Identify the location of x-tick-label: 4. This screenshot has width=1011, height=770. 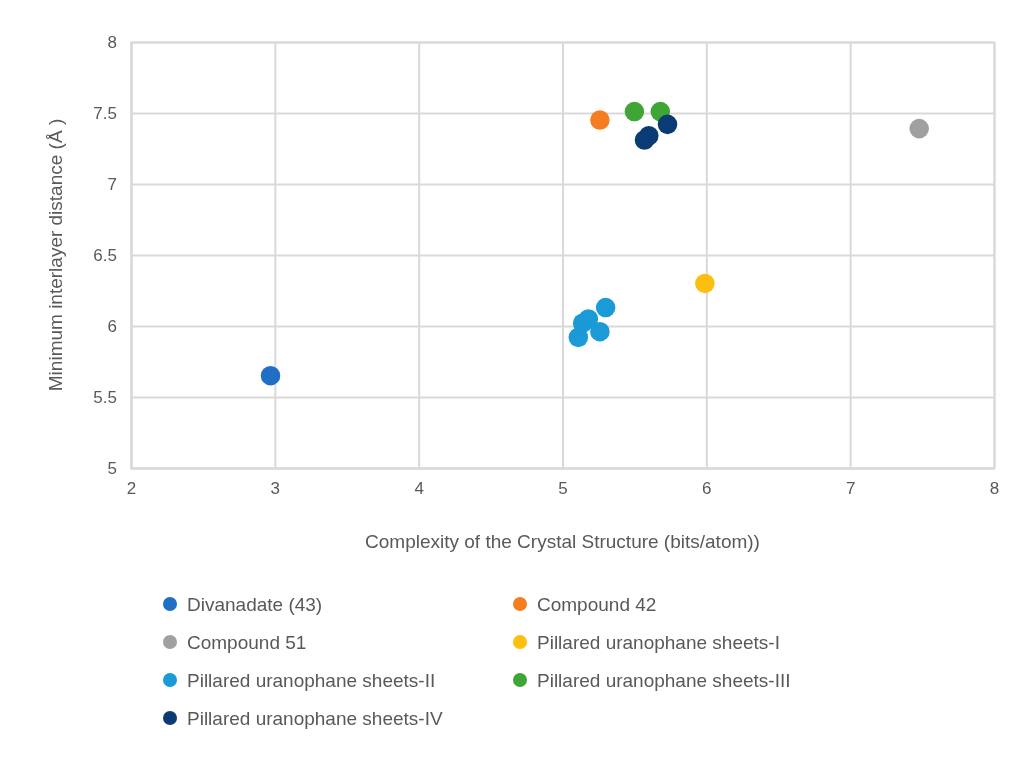
(419, 489).